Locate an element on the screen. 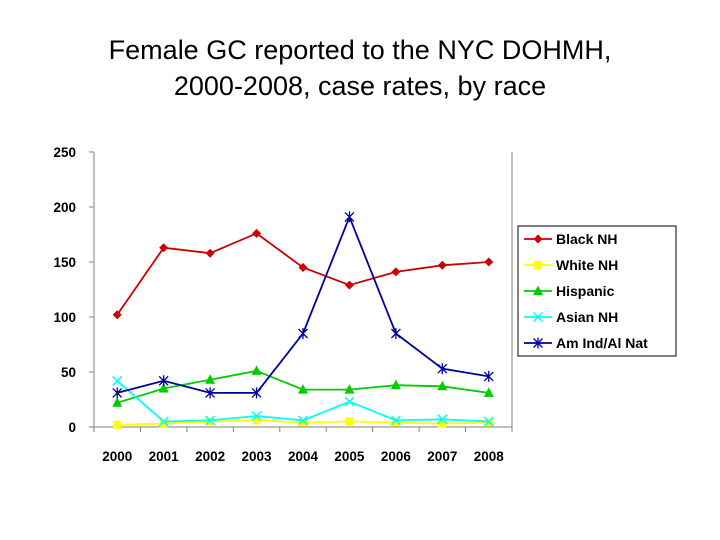  legend-label-asian-nh: Asian NH is located at coordinates (587, 317).